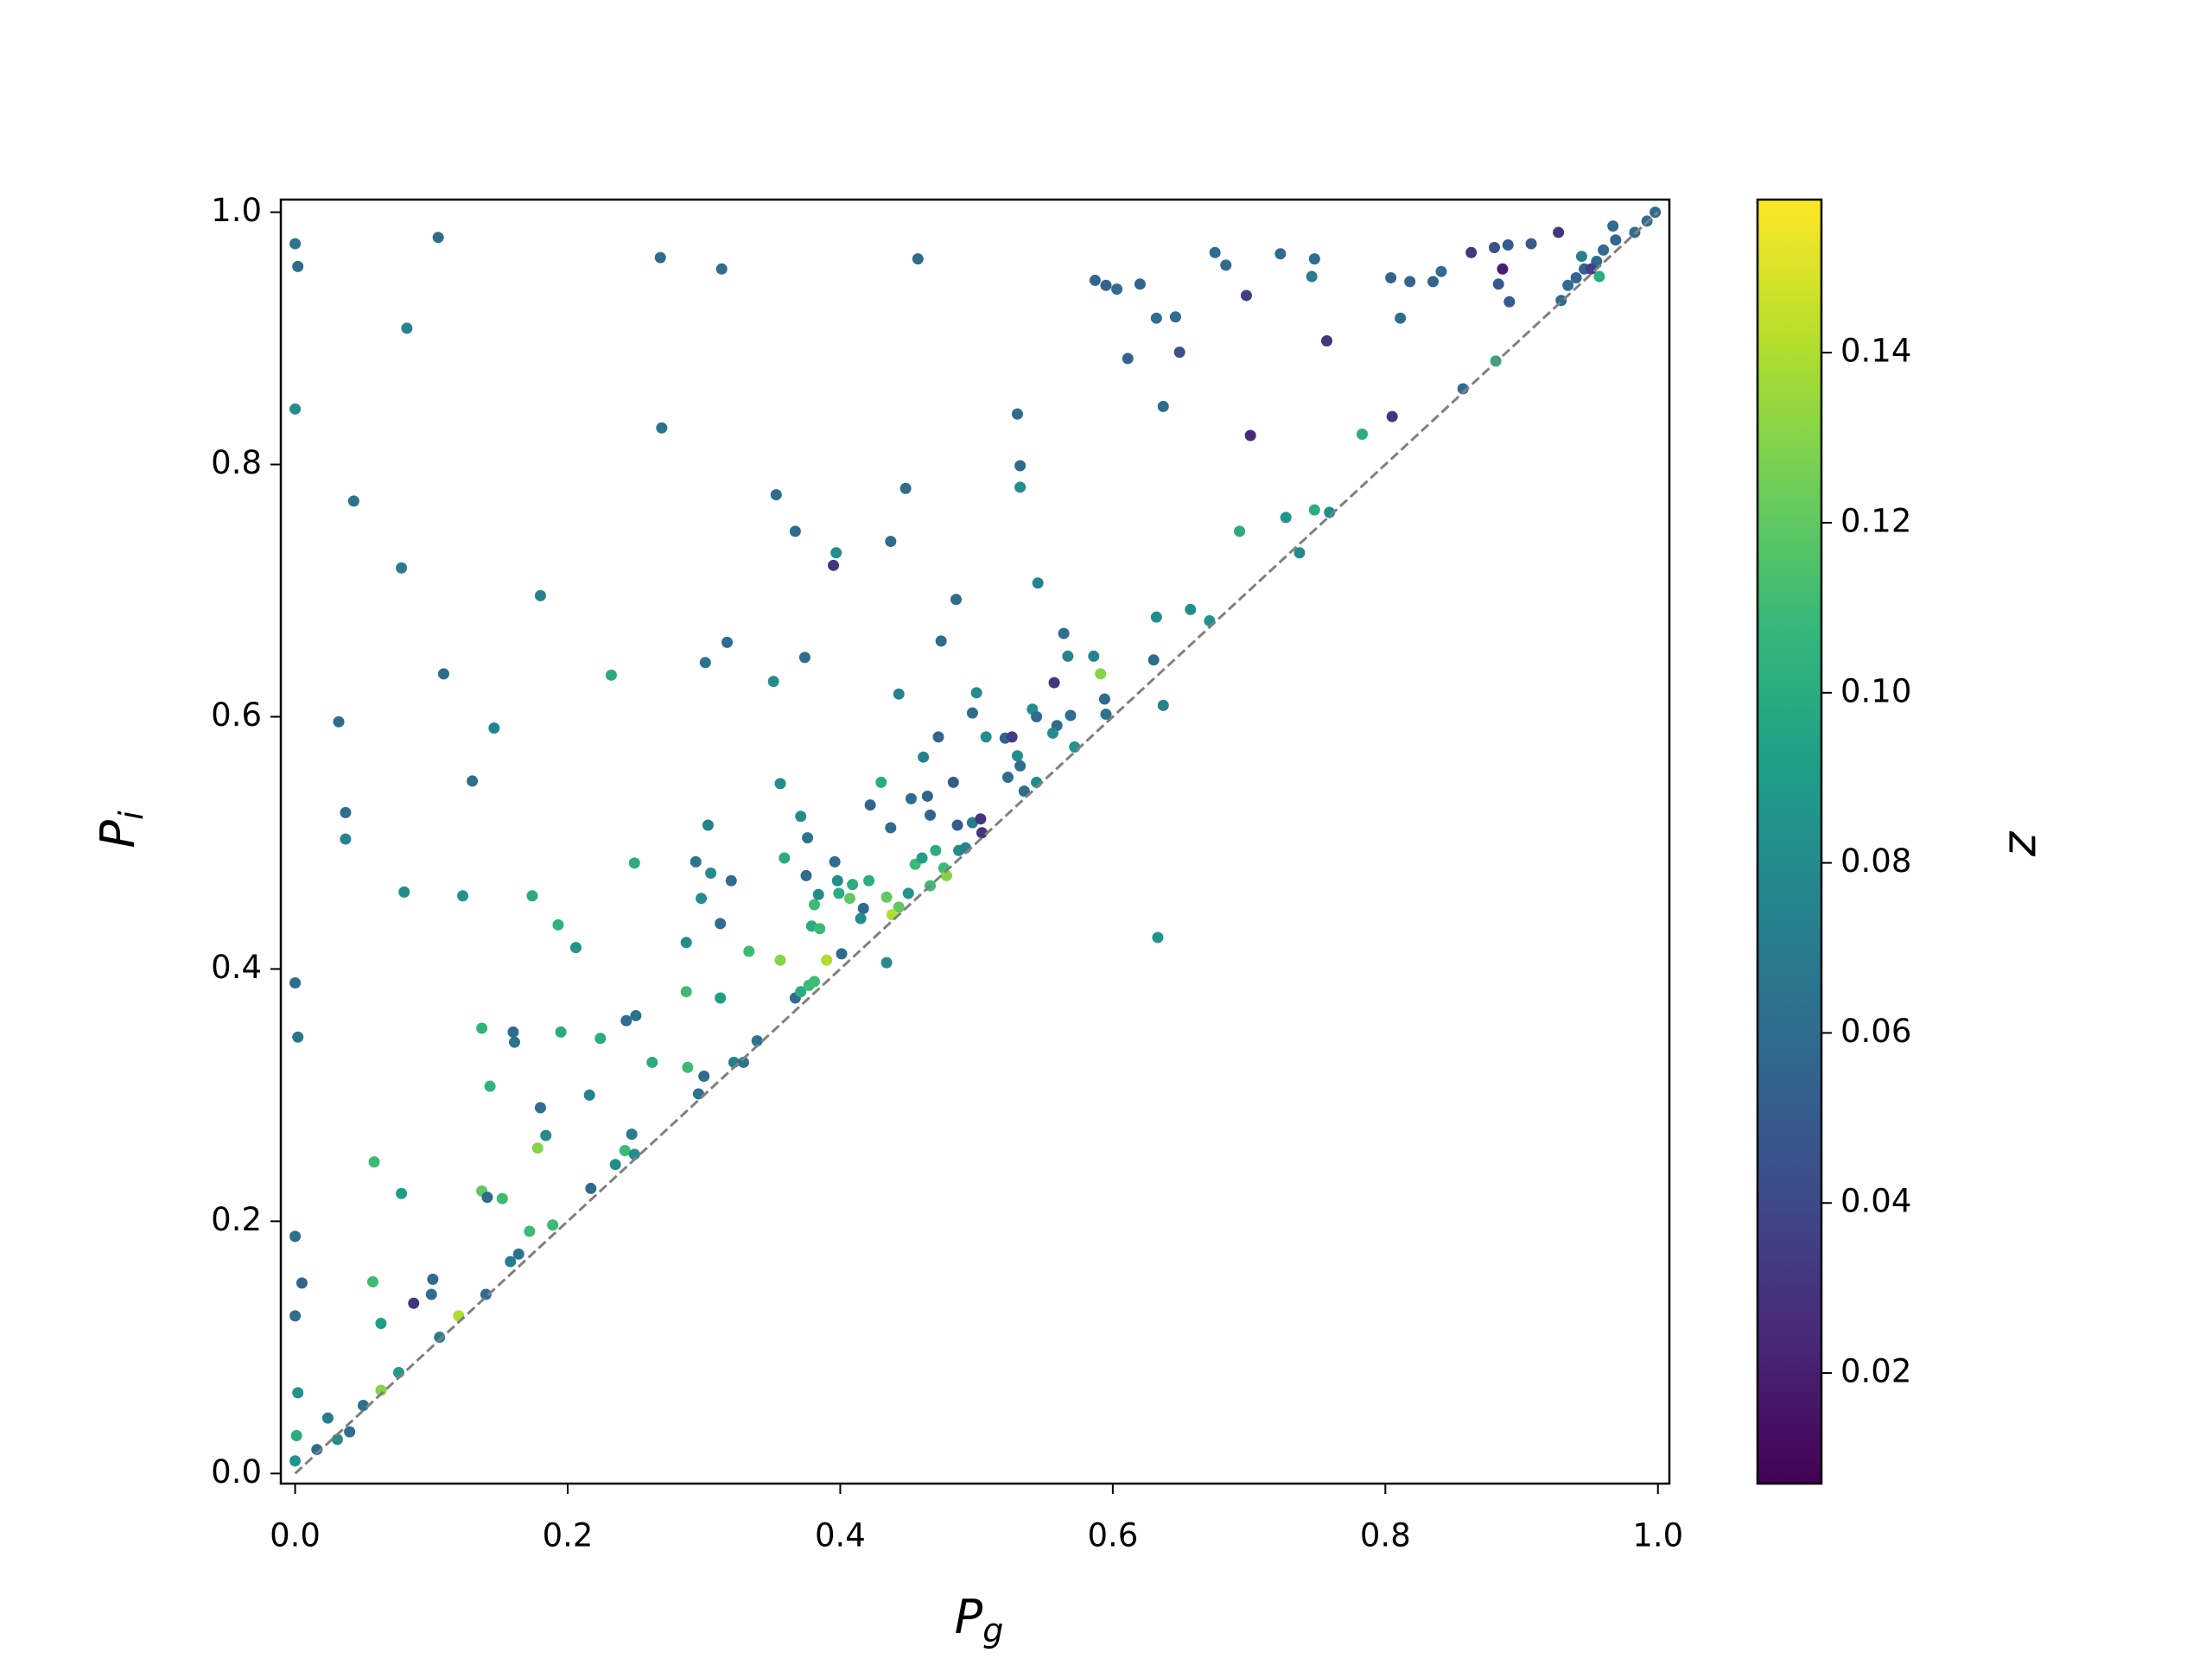 The height and width of the screenshot is (1659, 2212). Describe the element at coordinates (236, 1219) in the screenshot. I see `y-tick-label: 0.2` at that location.